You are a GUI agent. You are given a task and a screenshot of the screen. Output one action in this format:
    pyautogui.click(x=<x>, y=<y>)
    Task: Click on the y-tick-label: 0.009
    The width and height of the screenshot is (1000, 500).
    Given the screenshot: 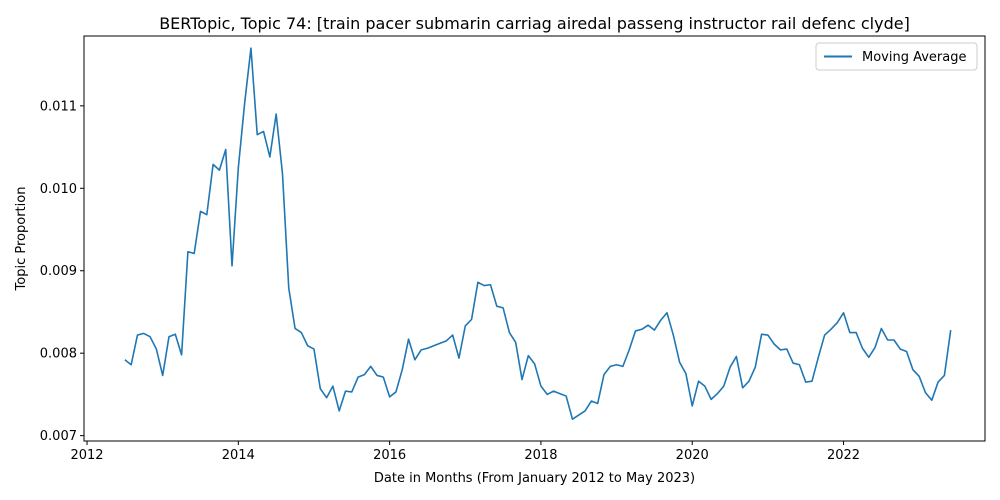 What is the action you would take?
    pyautogui.click(x=58, y=271)
    